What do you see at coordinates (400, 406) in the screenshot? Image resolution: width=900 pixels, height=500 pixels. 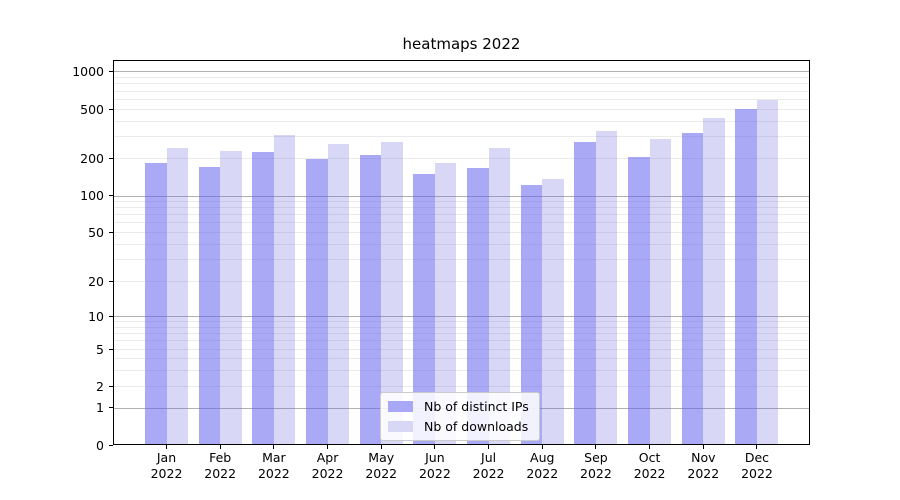 I see `legend-swatch-ips-icon` at bounding box center [400, 406].